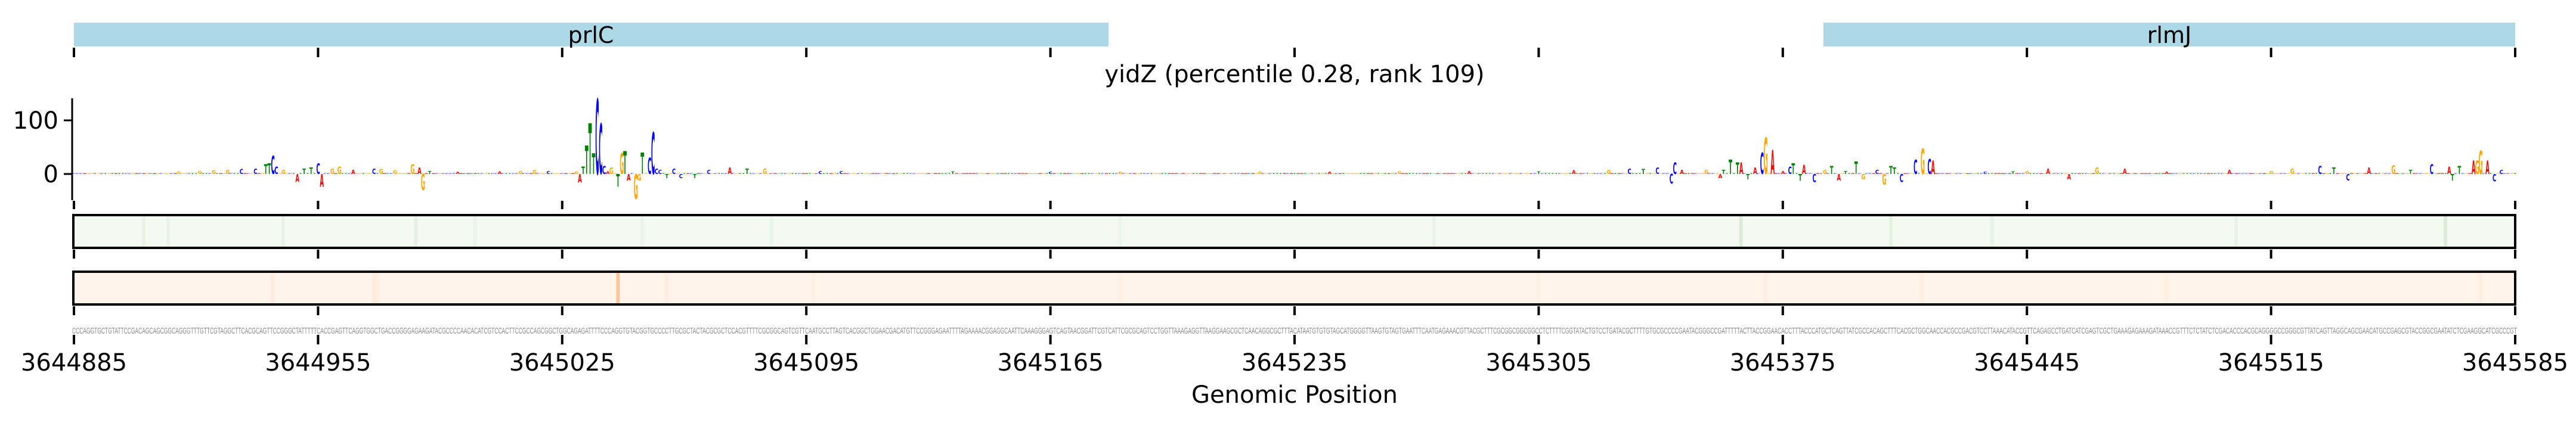 The image size is (2576, 429). I want to click on track-background, so click(1295, 288).